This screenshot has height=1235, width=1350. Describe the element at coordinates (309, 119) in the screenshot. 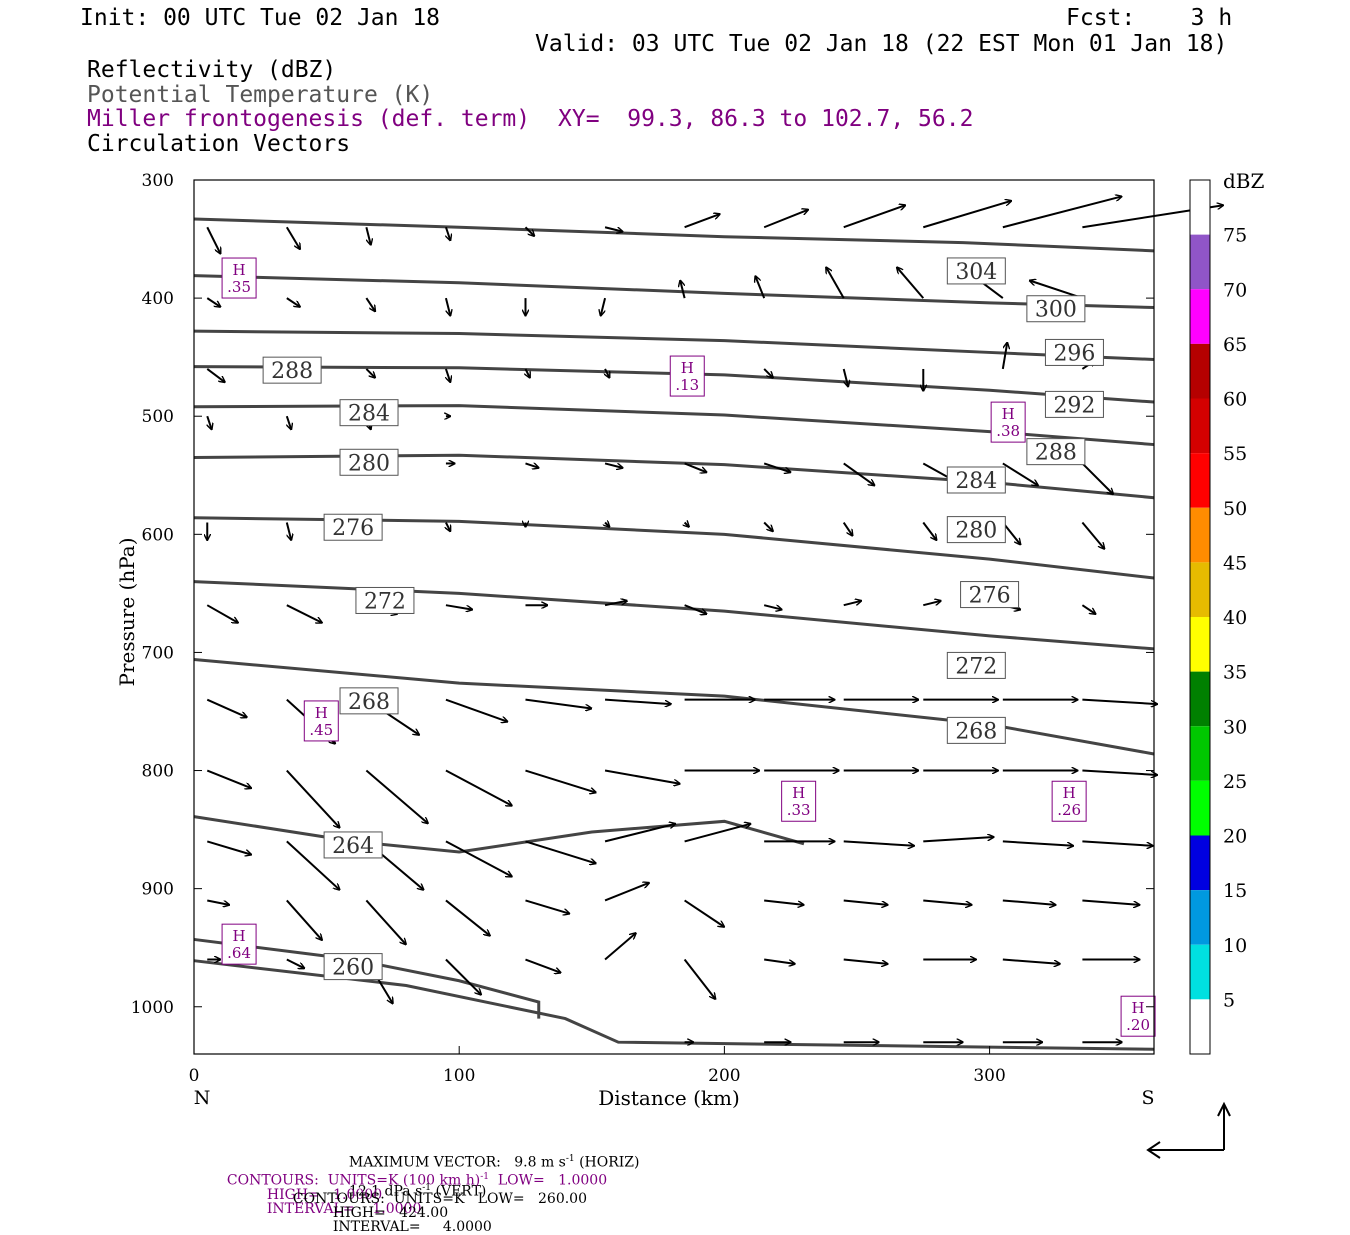

I see `field-label-frontogenesis: Miller frontogenesis (def. term)` at that location.